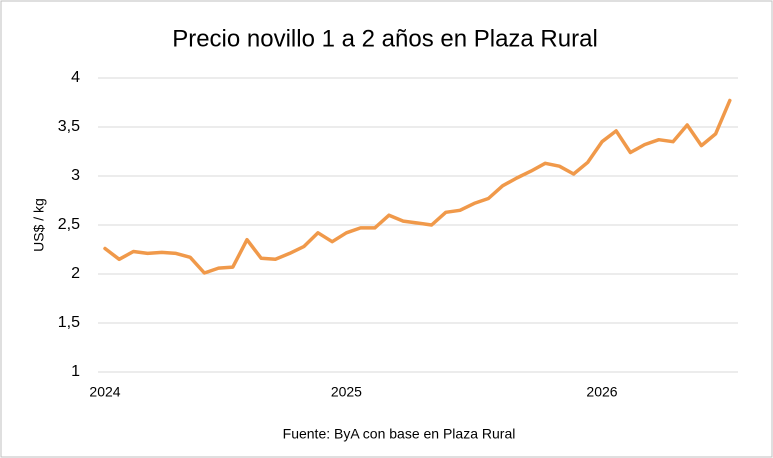  I want to click on y-tick-label: 1, so click(75, 371).